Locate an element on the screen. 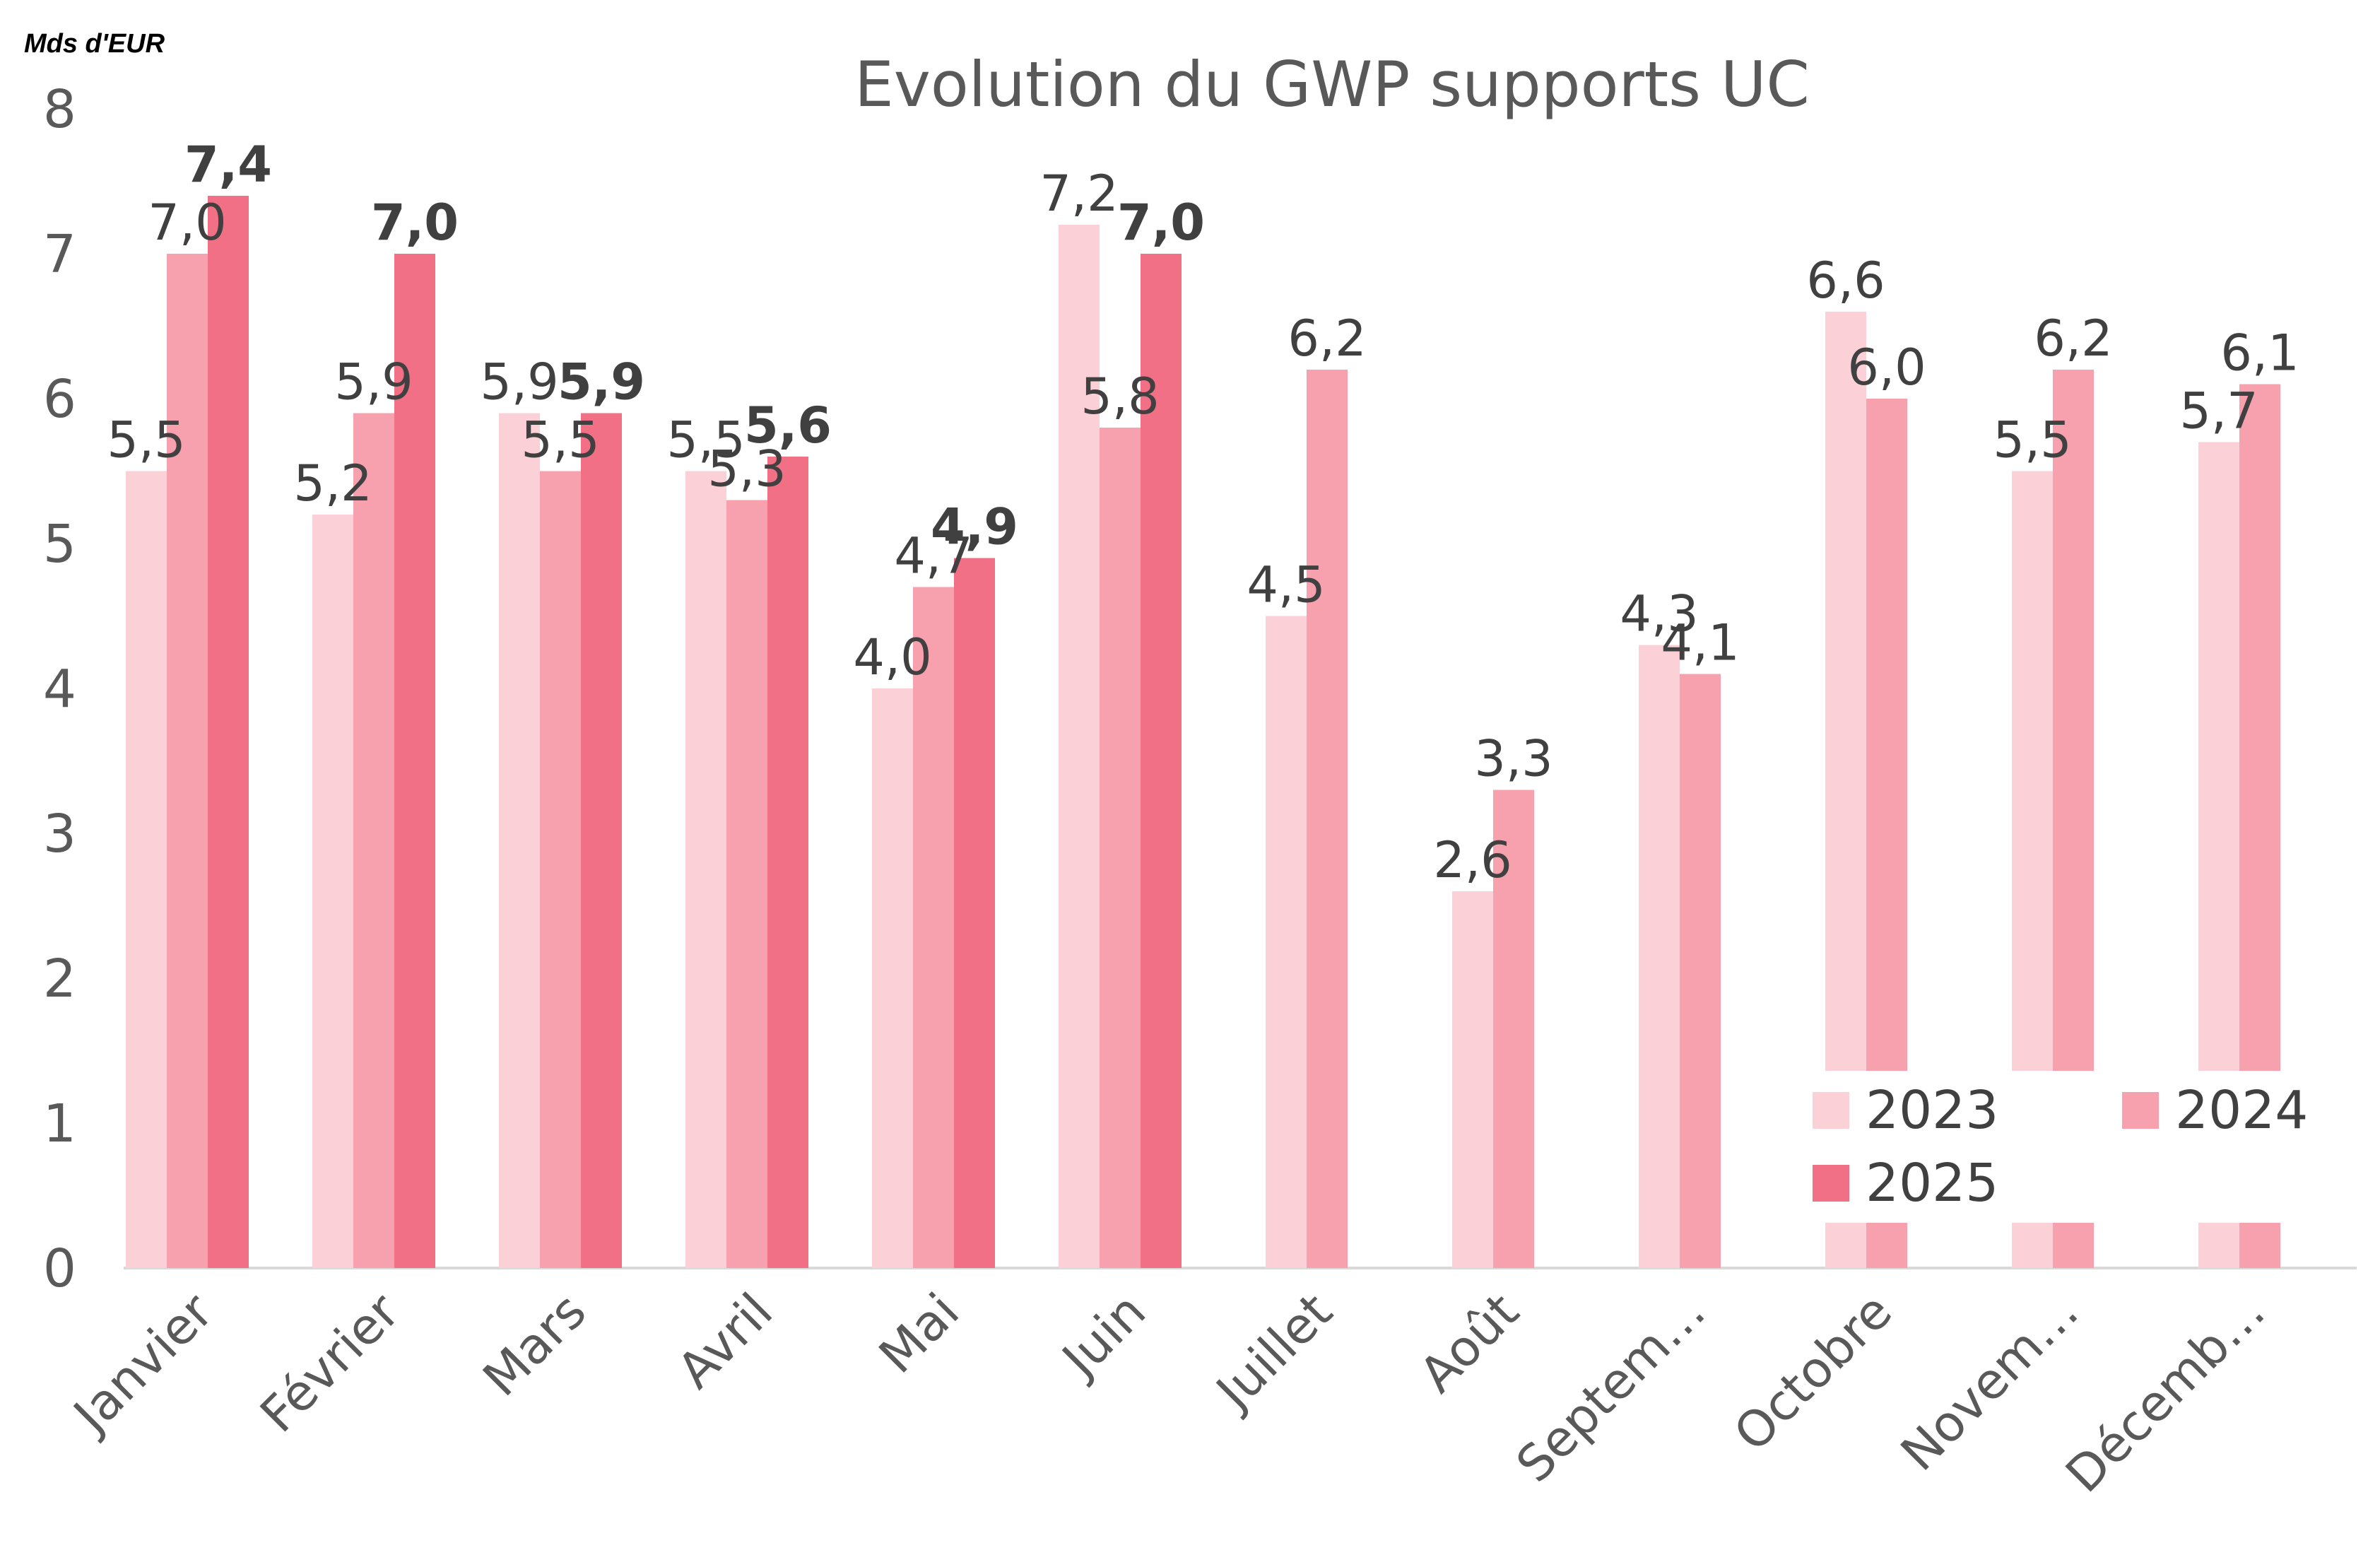  legend-background is located at coordinates (2053, 1147).